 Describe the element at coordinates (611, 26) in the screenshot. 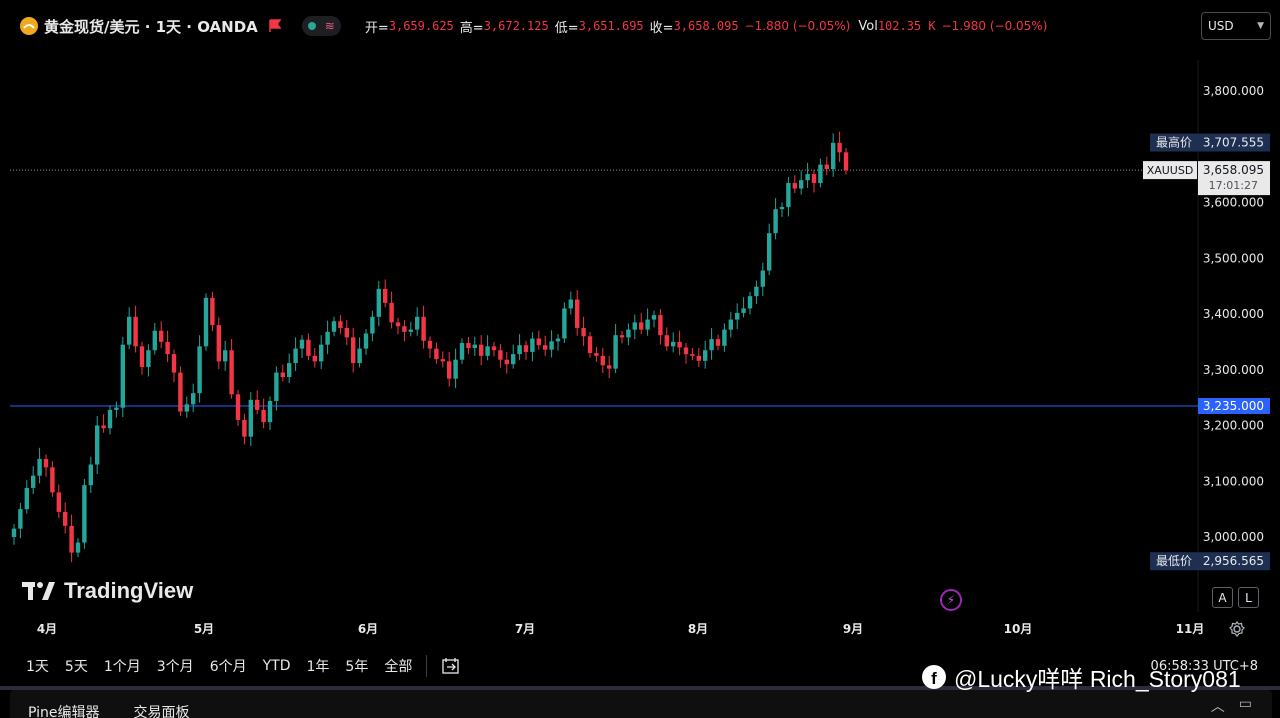

I see `low-value: 3,651.695` at that location.